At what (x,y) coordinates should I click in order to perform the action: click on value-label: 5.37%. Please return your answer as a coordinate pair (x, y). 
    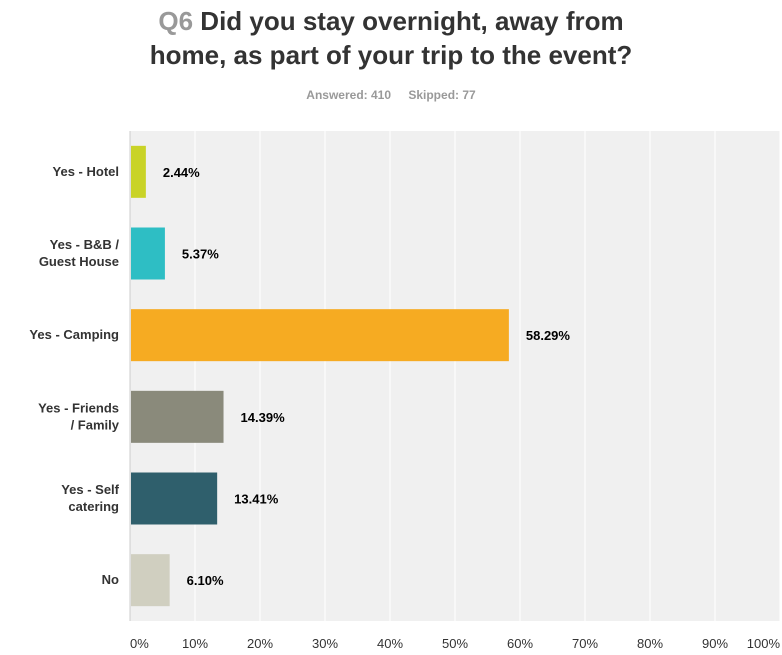
    Looking at the image, I should click on (200, 254).